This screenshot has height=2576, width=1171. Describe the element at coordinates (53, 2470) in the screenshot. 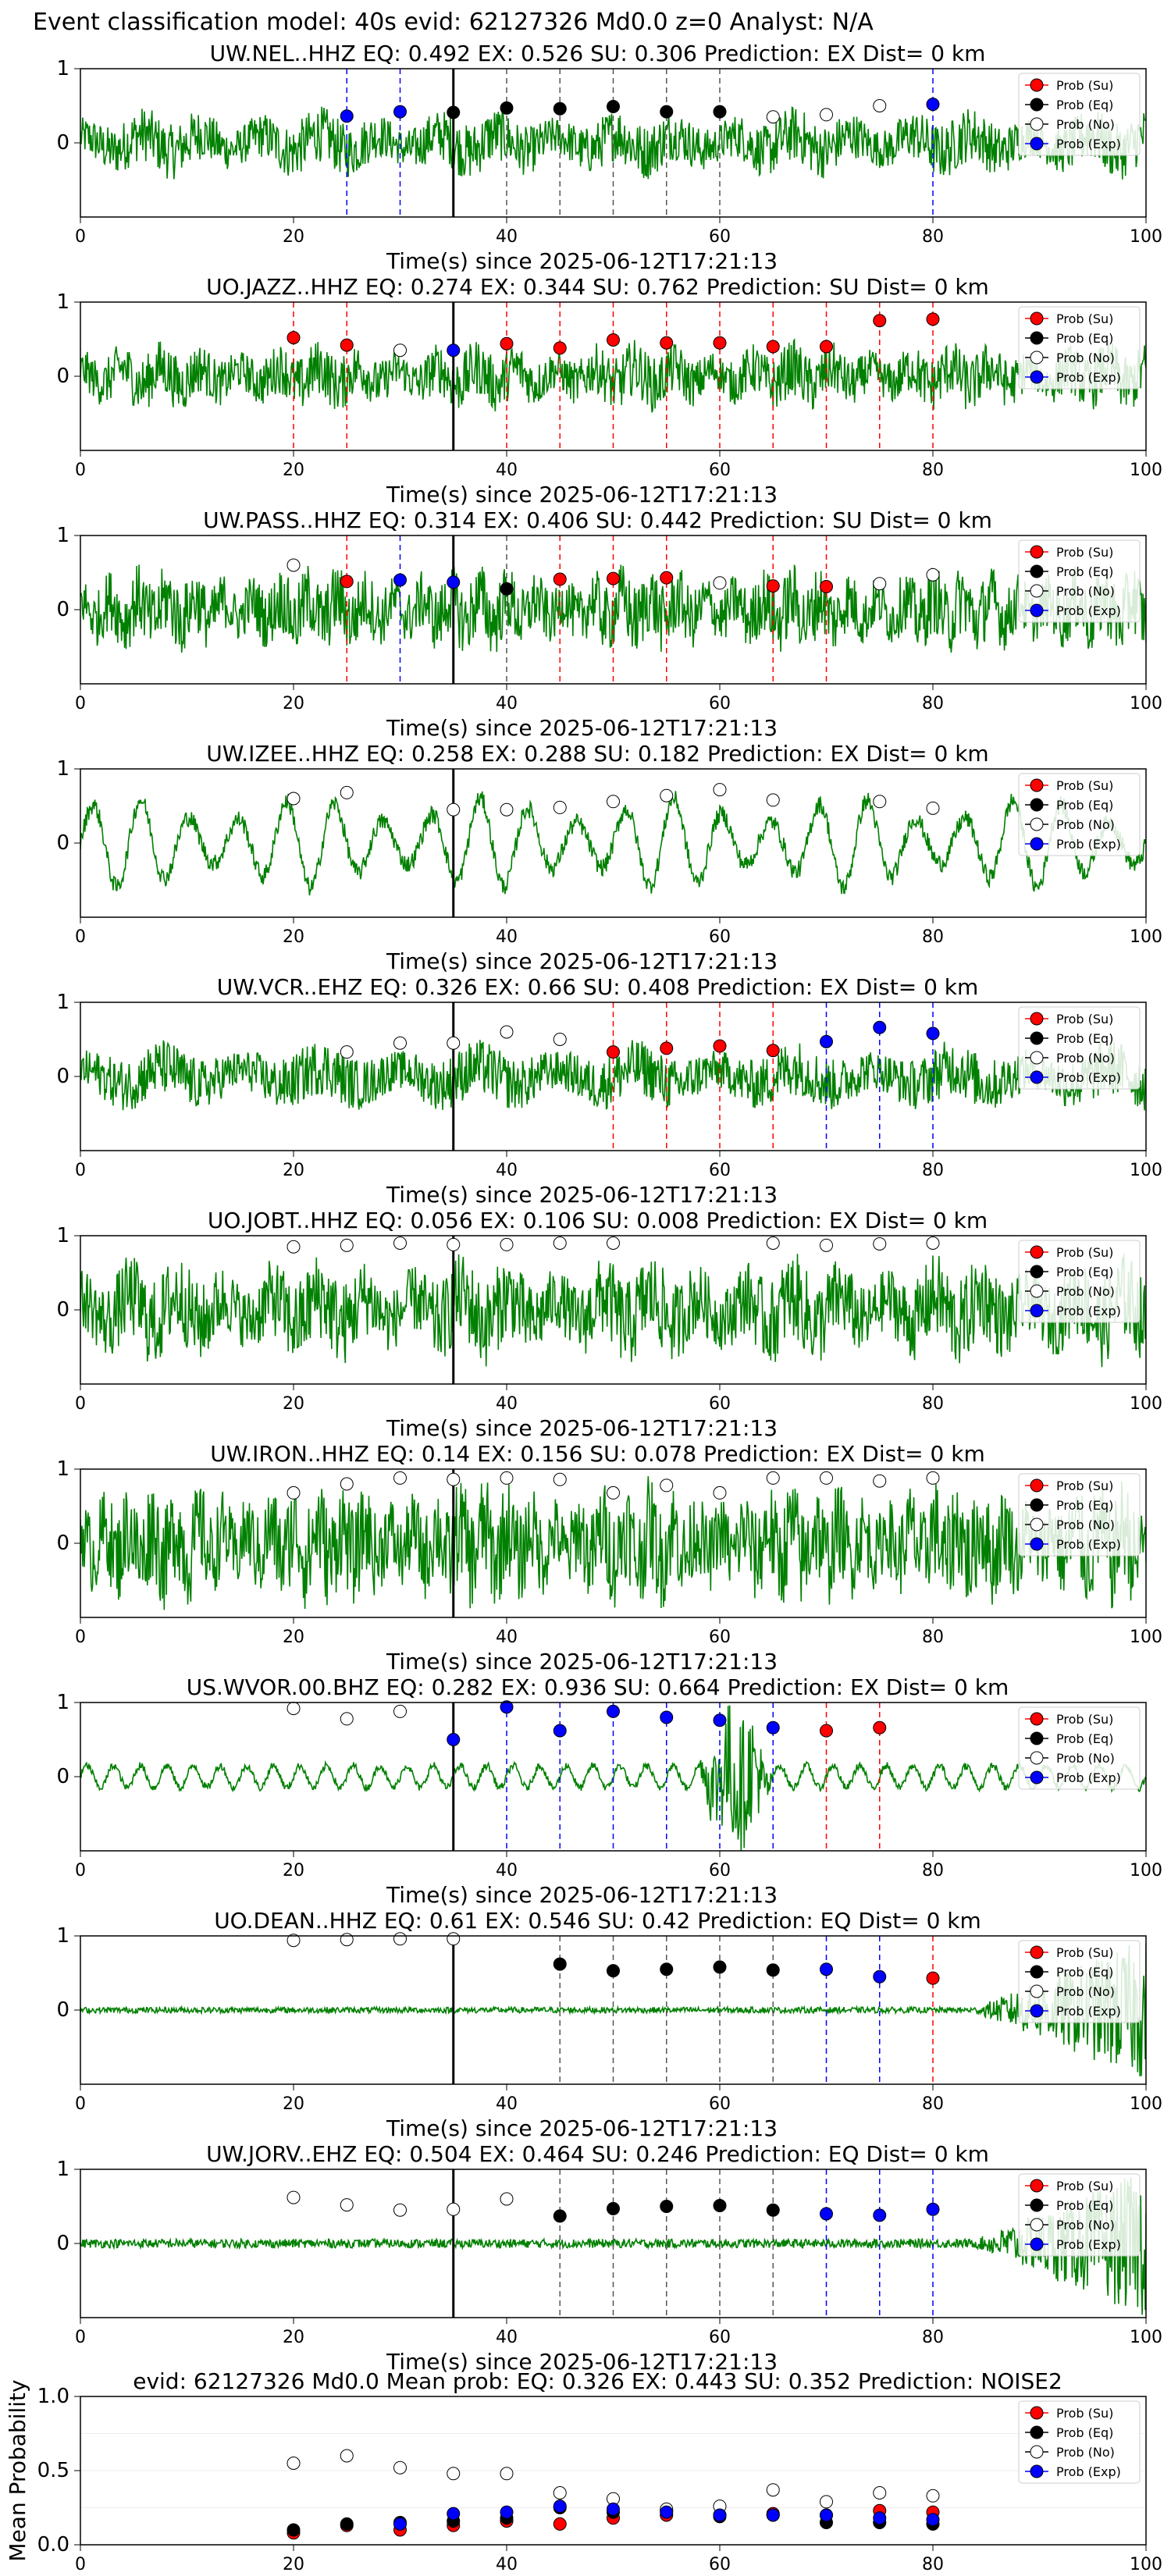

I see `y-tick-label: 0.5` at that location.